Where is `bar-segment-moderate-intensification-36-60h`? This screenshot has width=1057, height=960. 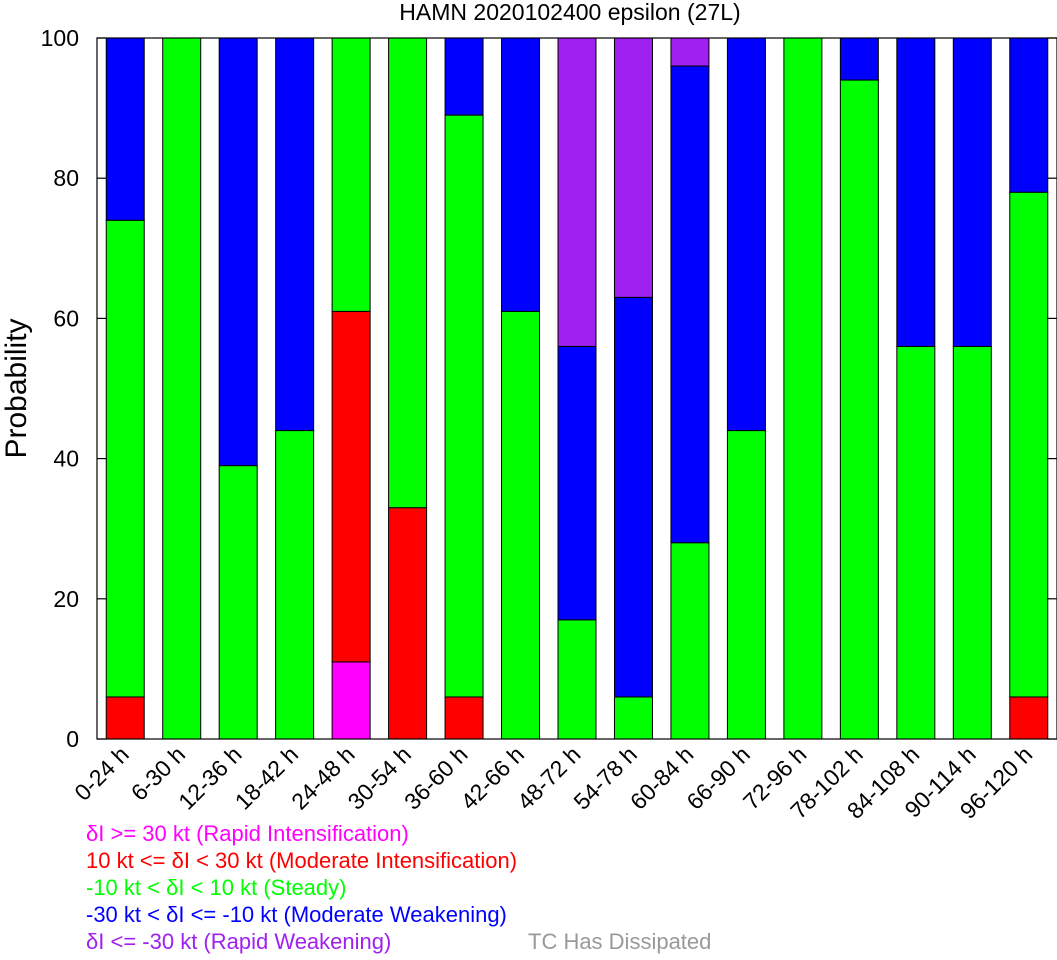
bar-segment-moderate-intensification-36-60h is located at coordinates (464, 718).